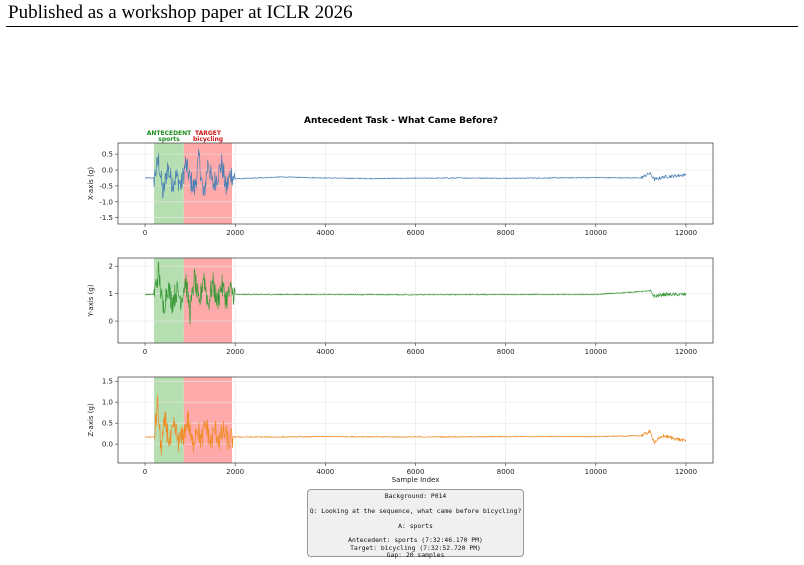  I want to click on info-background: Background: P014, so click(415, 496).